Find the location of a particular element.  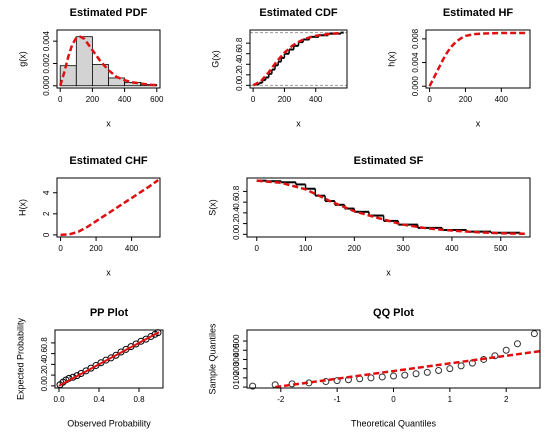

y-tick-label: 2 is located at coordinates (46, 213).